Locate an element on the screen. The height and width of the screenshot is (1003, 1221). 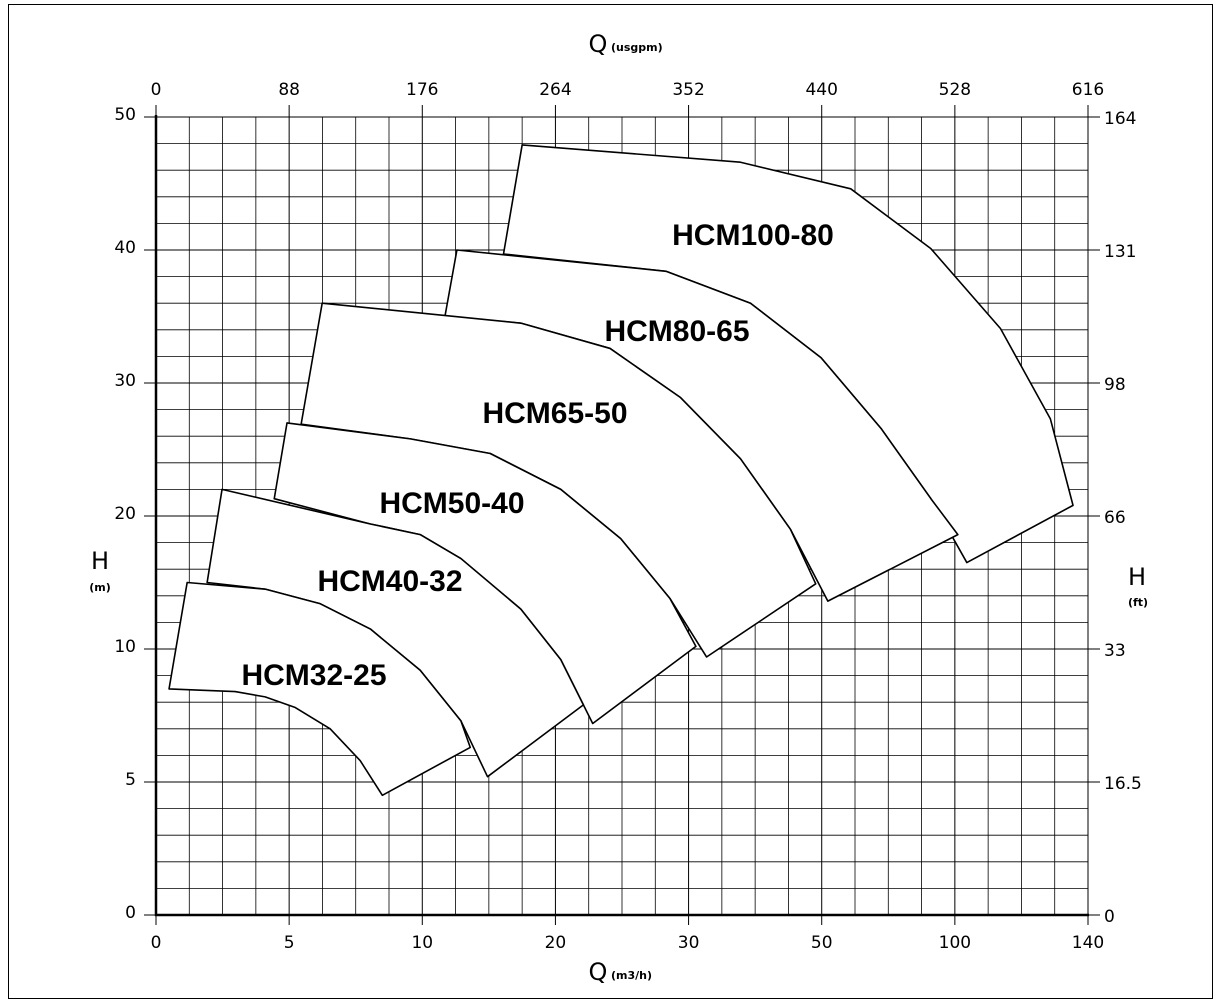
x2-tick-label: 0 is located at coordinates (156, 90).